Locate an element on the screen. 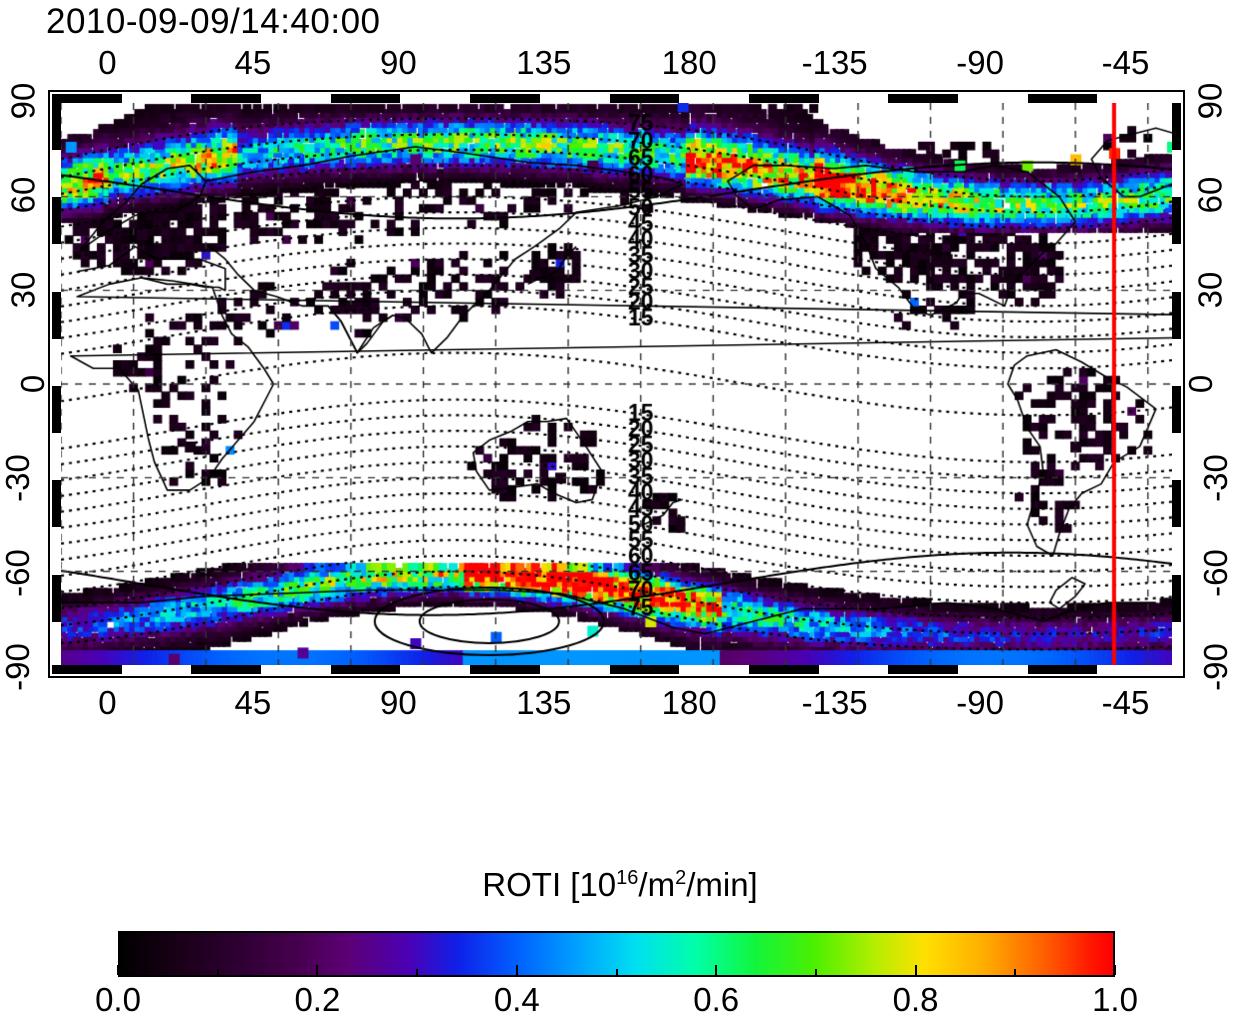  colorbar-tick-label: 0.4 is located at coordinates (516, 999).